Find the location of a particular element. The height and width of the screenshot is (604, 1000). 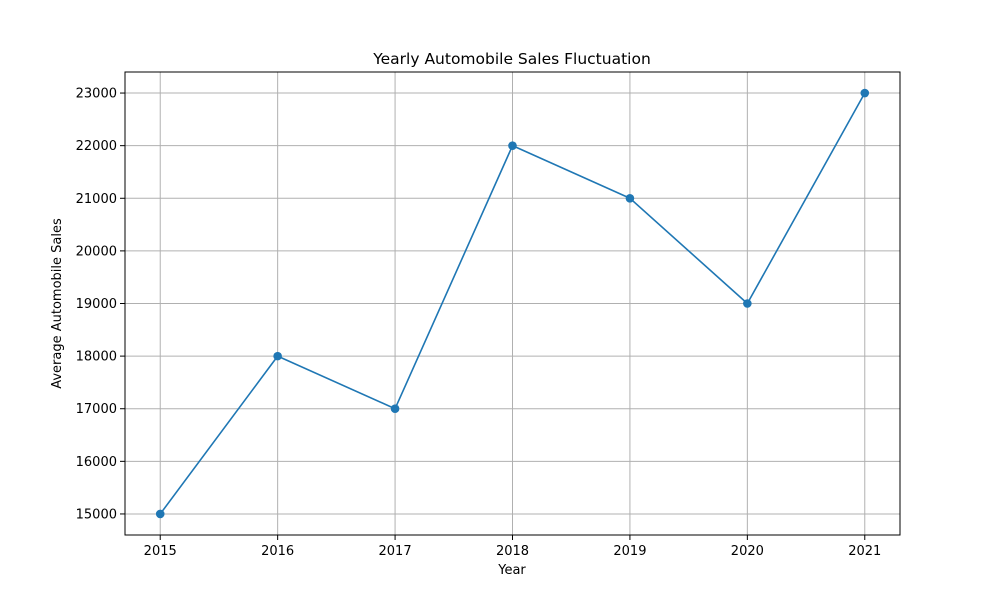

chart-title: Yearly Automobile Sales Fluctuation is located at coordinates (511, 59).